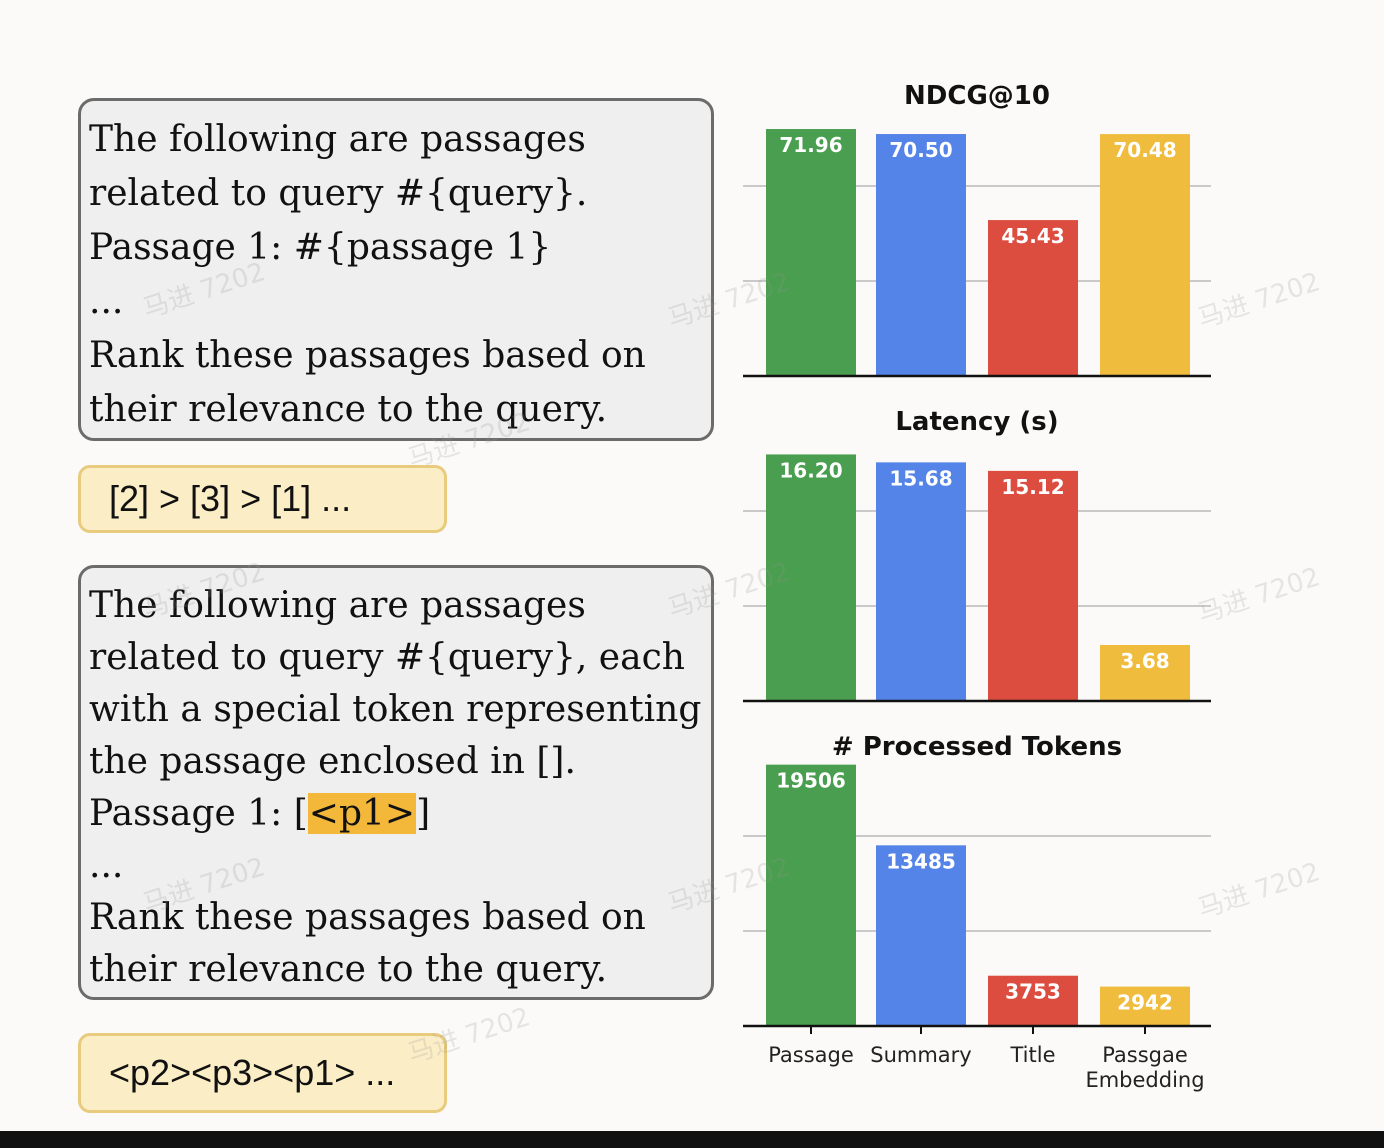  Describe the element at coordinates (811, 1055) in the screenshot. I see `x-tick-label: Passage` at that location.